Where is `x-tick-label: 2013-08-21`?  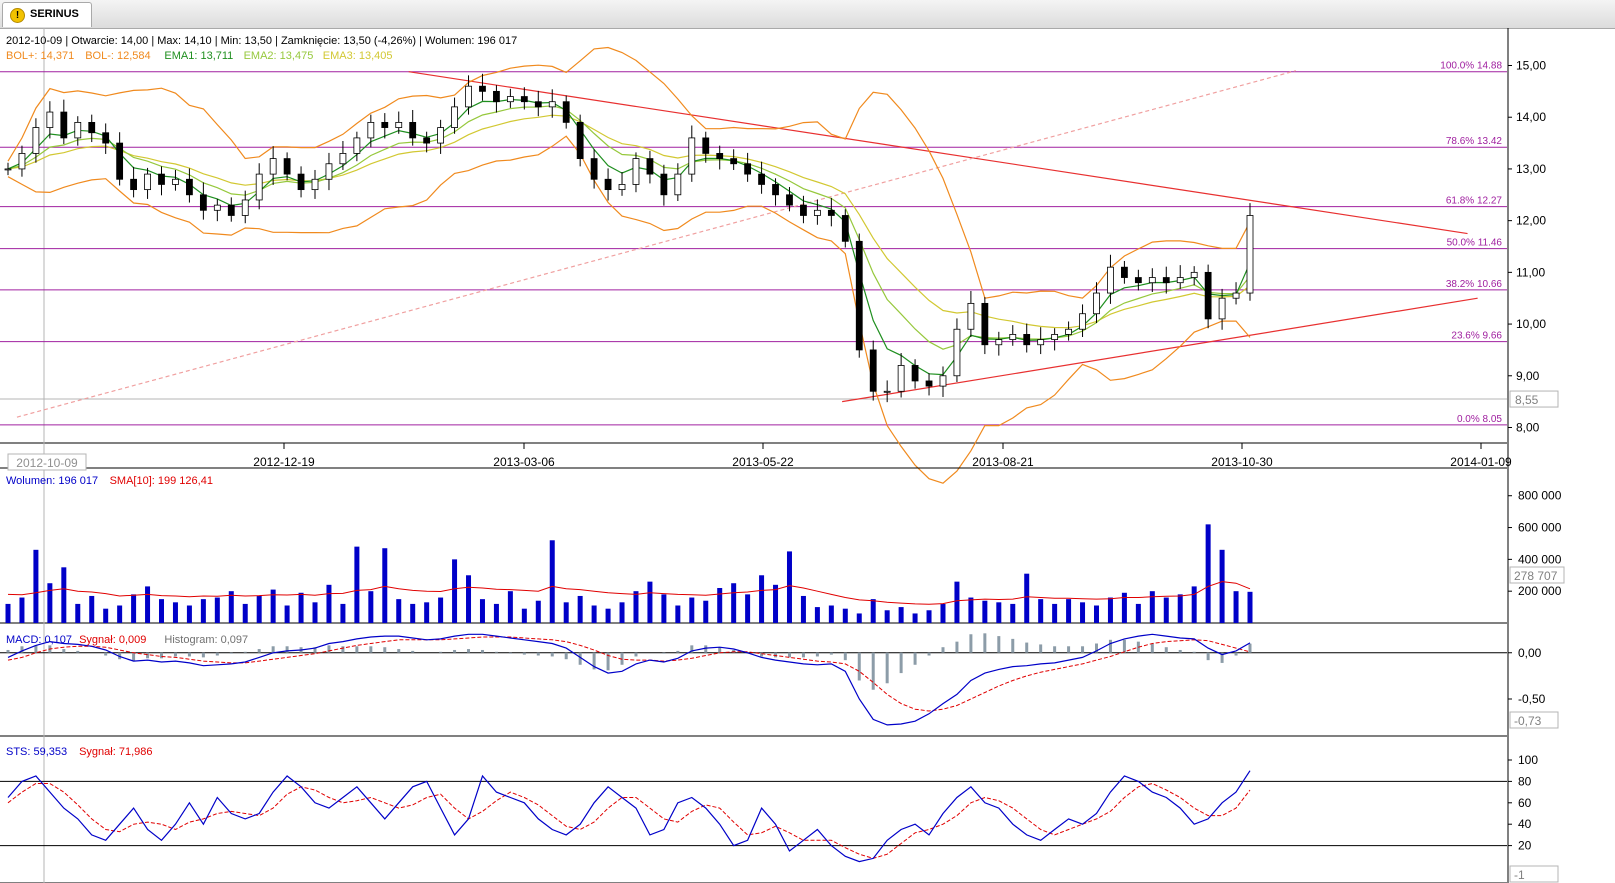
x-tick-label: 2013-08-21 is located at coordinates (1003, 462).